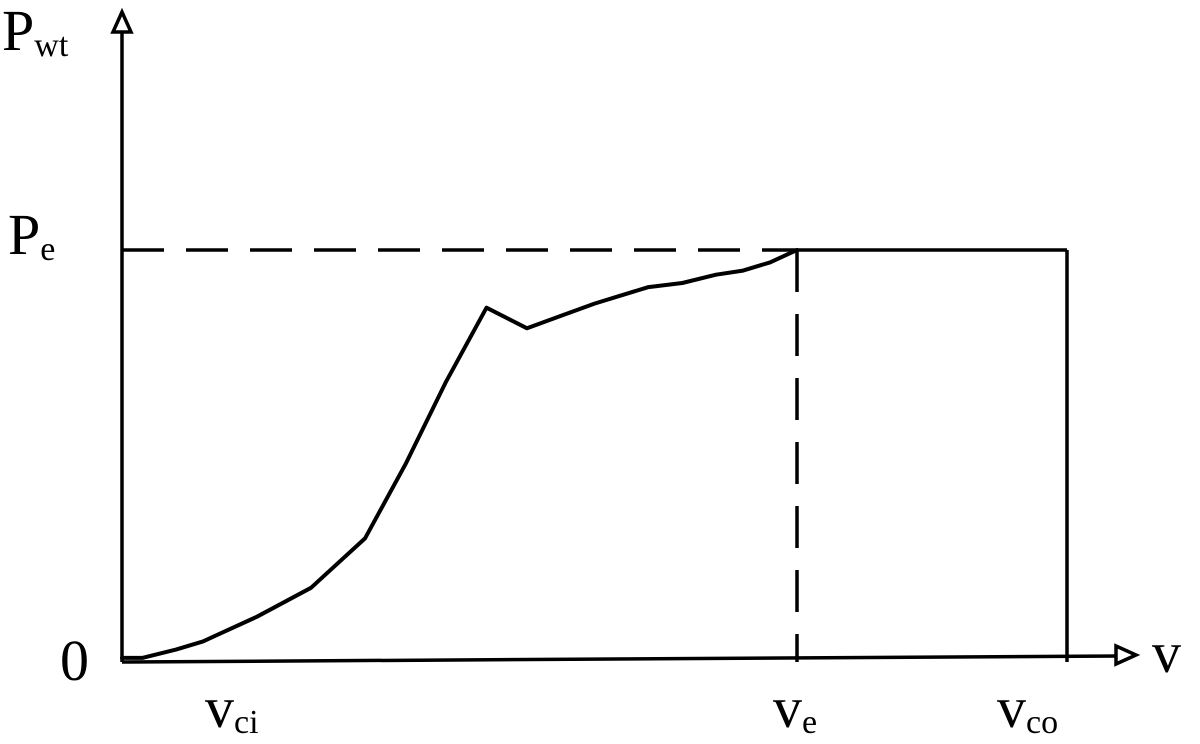 This screenshot has height=744, width=1200. Describe the element at coordinates (122, 20) in the screenshot. I see `y-axis-arrowhead` at that location.